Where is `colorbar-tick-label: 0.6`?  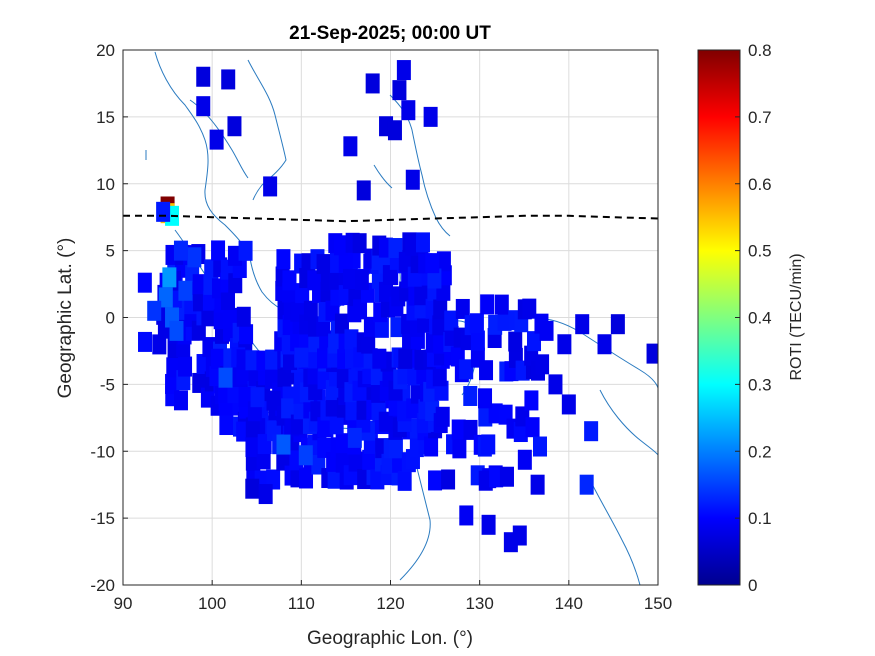
colorbar-tick-label: 0.6 is located at coordinates (760, 184).